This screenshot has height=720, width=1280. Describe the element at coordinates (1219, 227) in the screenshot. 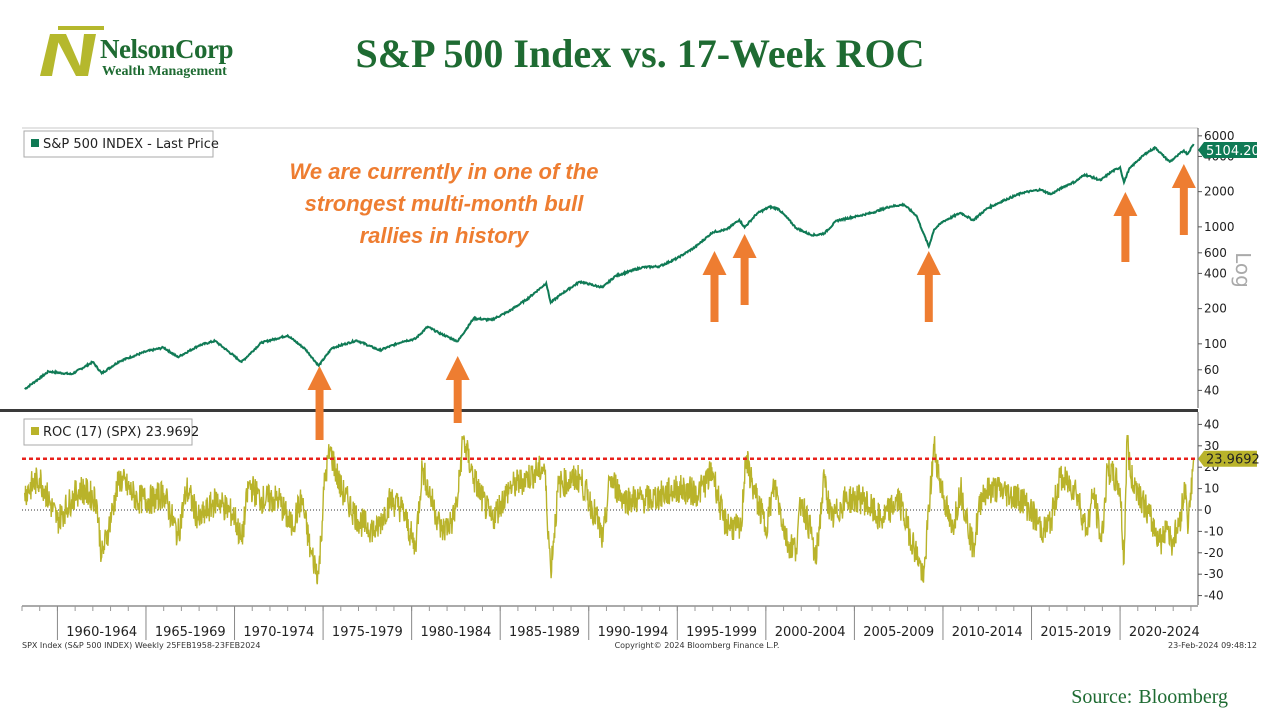

I see `price-tick-label: 1000` at that location.